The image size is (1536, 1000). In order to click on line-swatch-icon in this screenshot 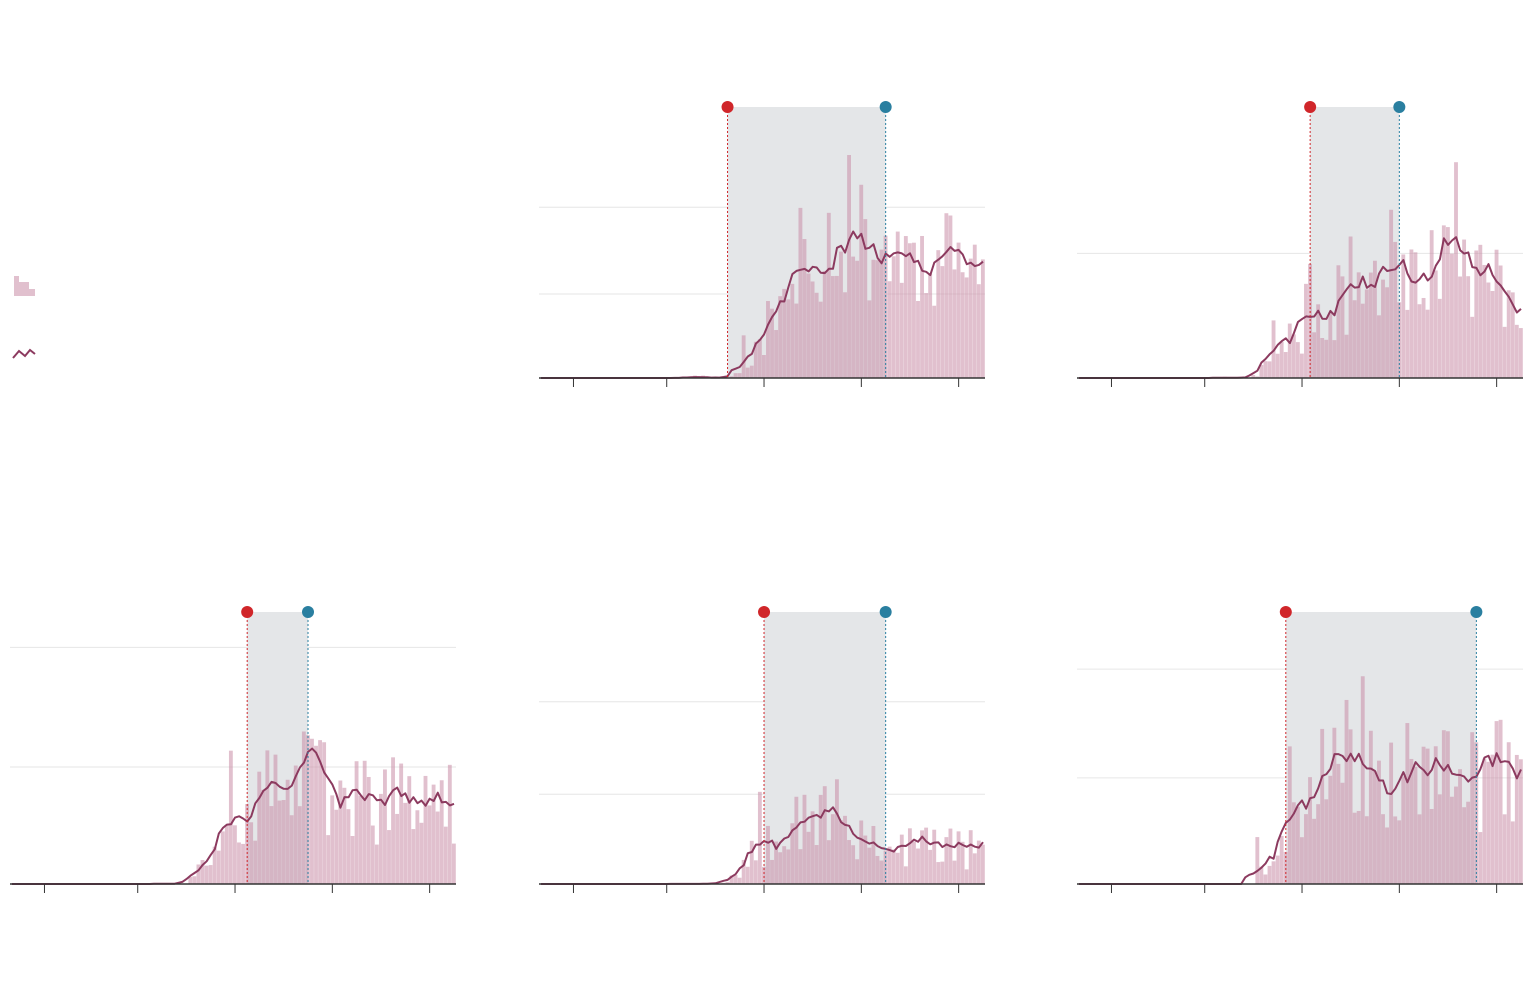, I will do `click(24, 353)`.